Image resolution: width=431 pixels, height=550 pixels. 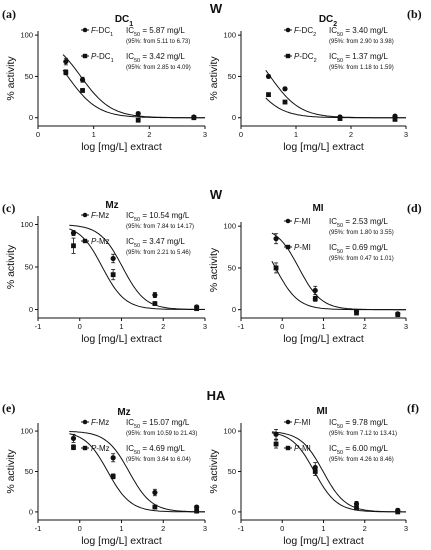 What do you see at coordinates (112, 61) in the screenshot?
I see `legend-series-subscript: 1` at bounding box center [112, 61].